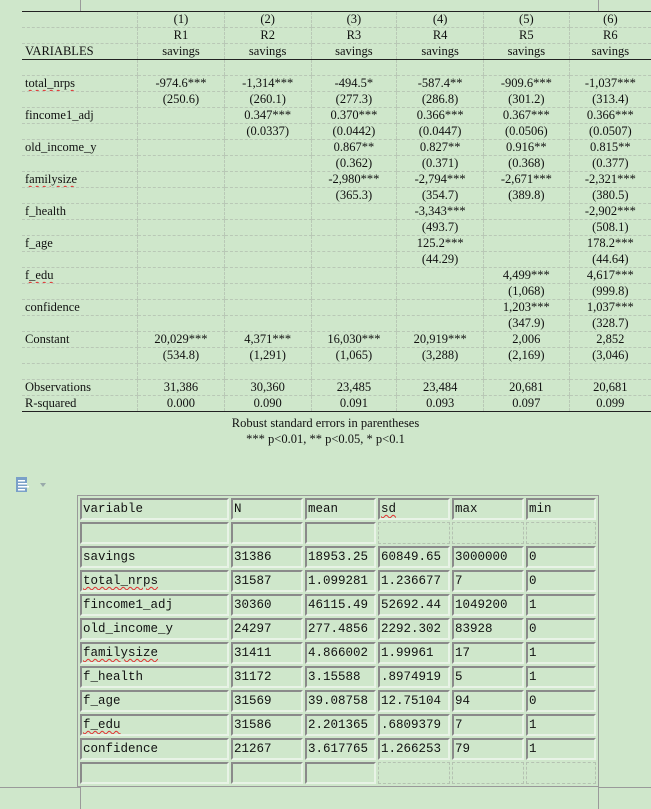  I want to click on column-header-num: (5), so click(526, 19).